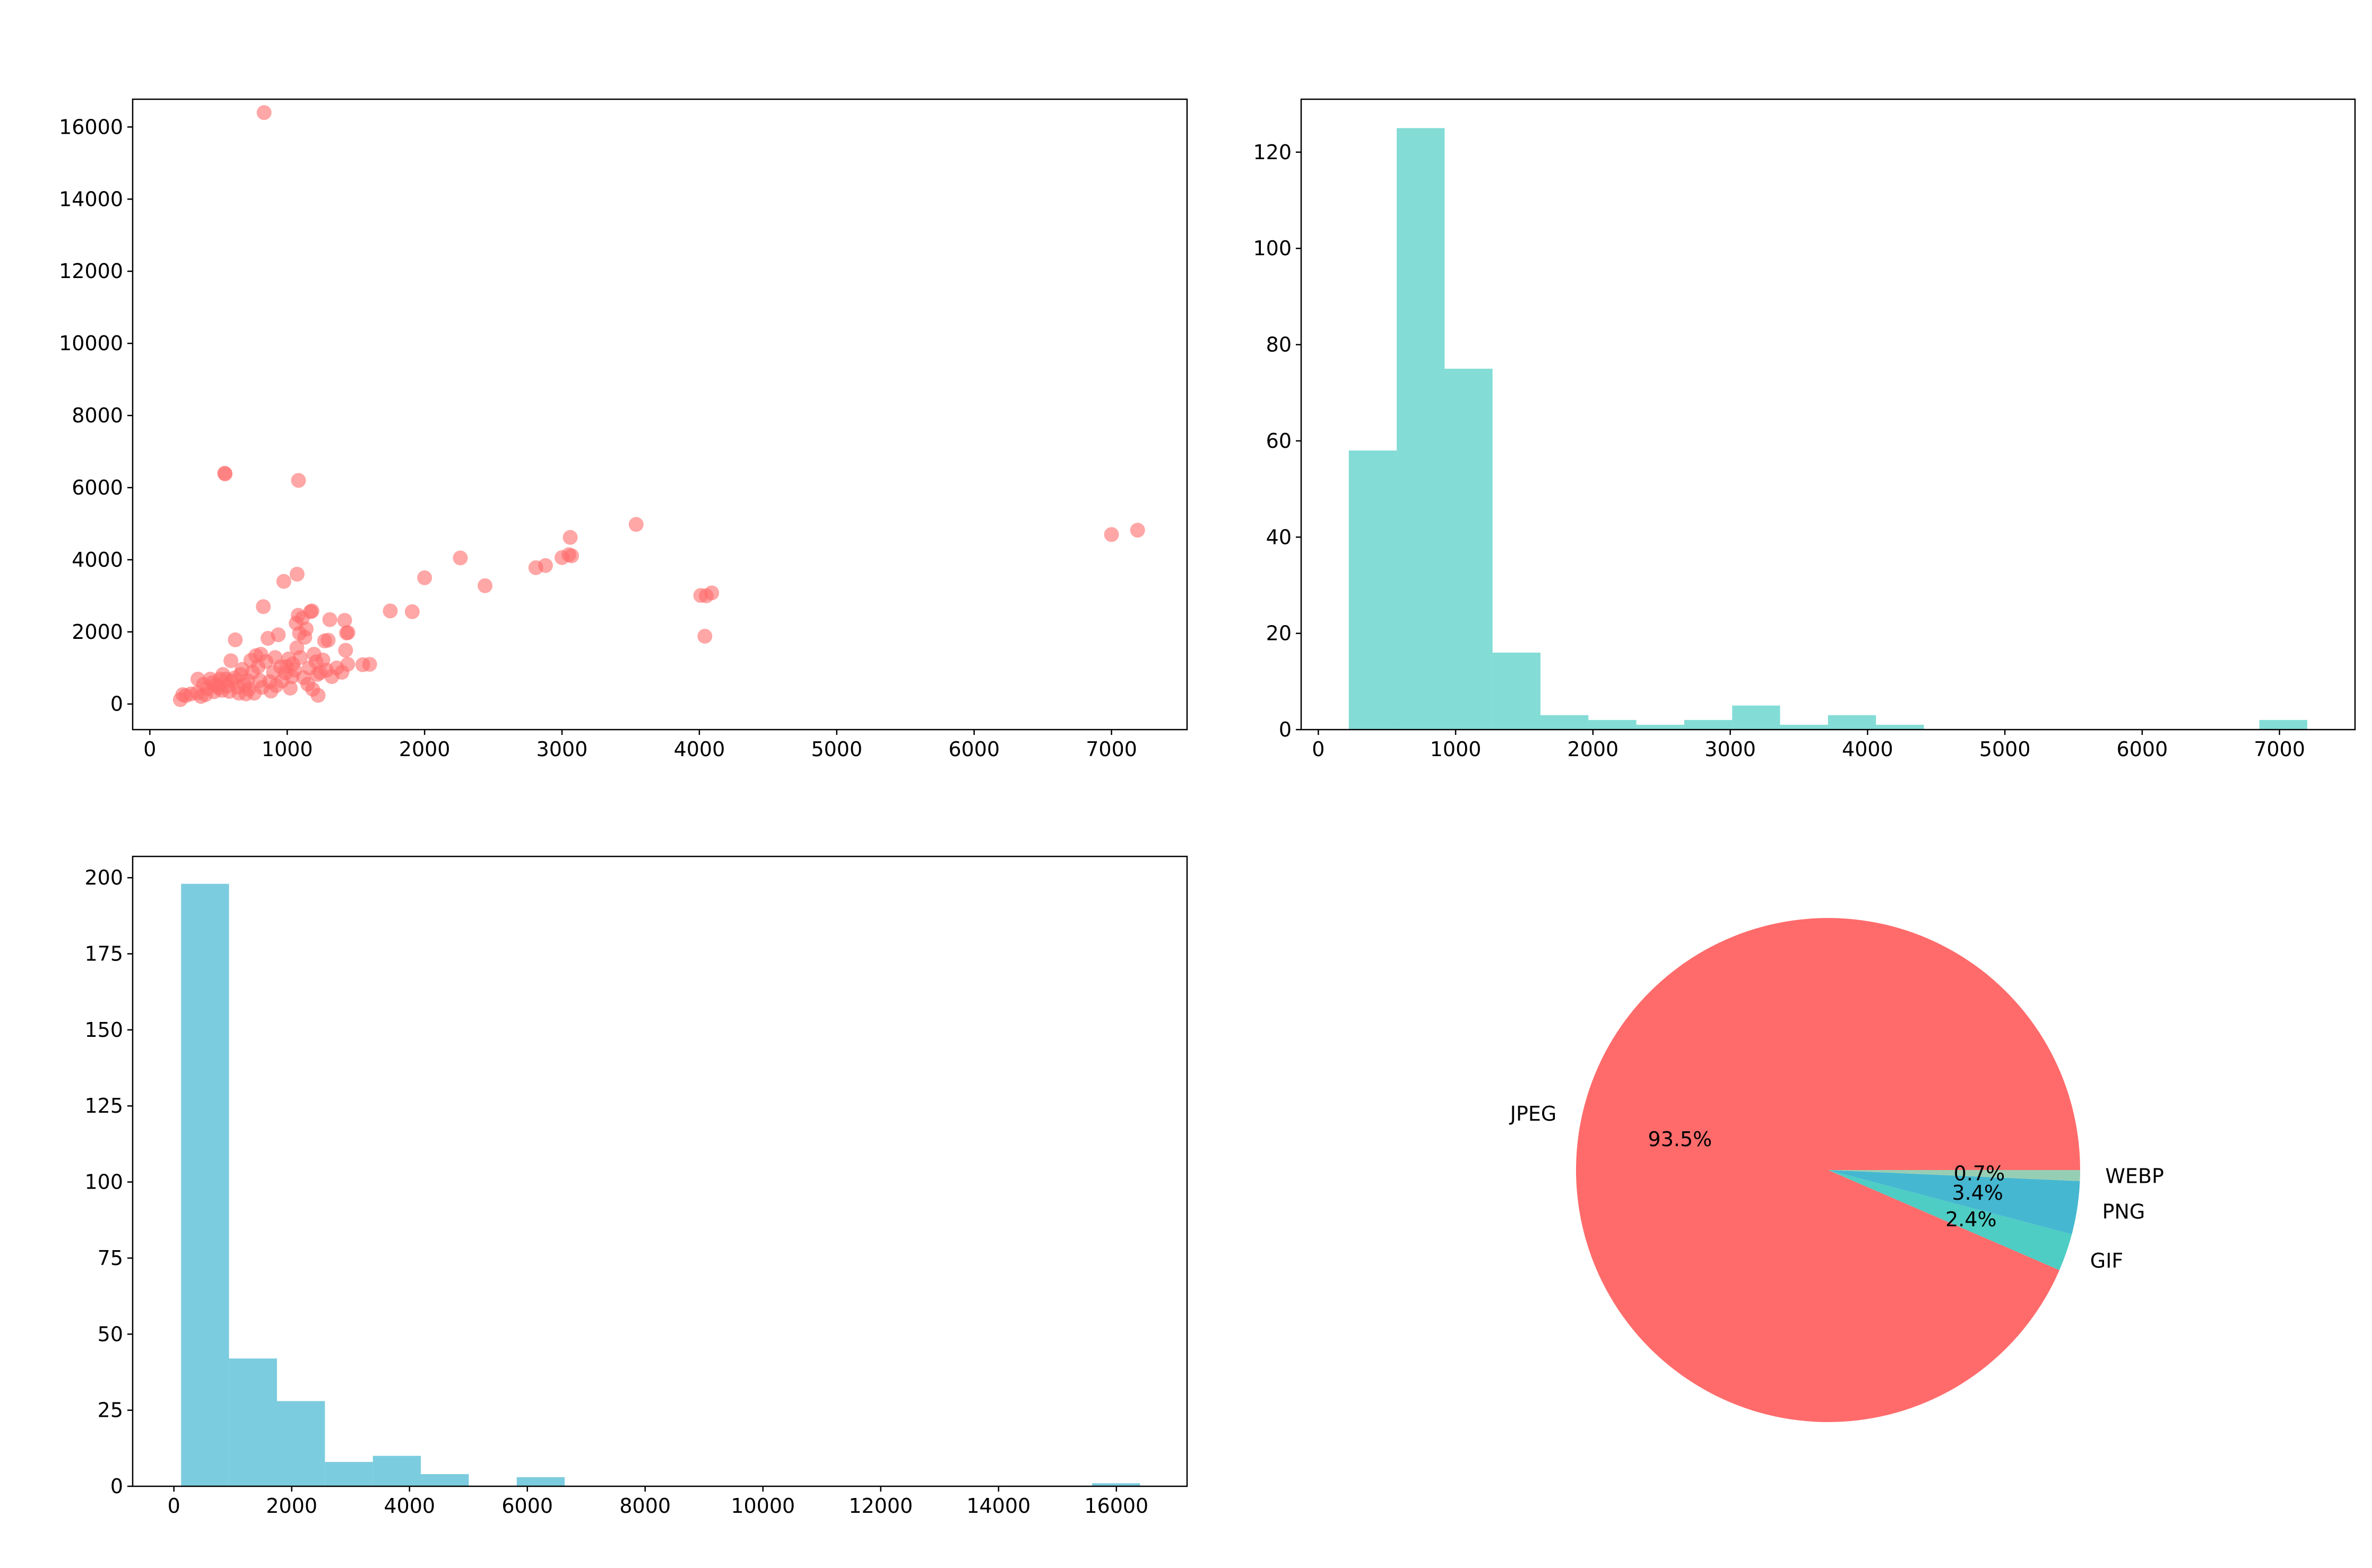 This screenshot has width=2372, height=1568. Describe the element at coordinates (103, 1182) in the screenshot. I see `height-hist-ytick-label: 100` at that location.